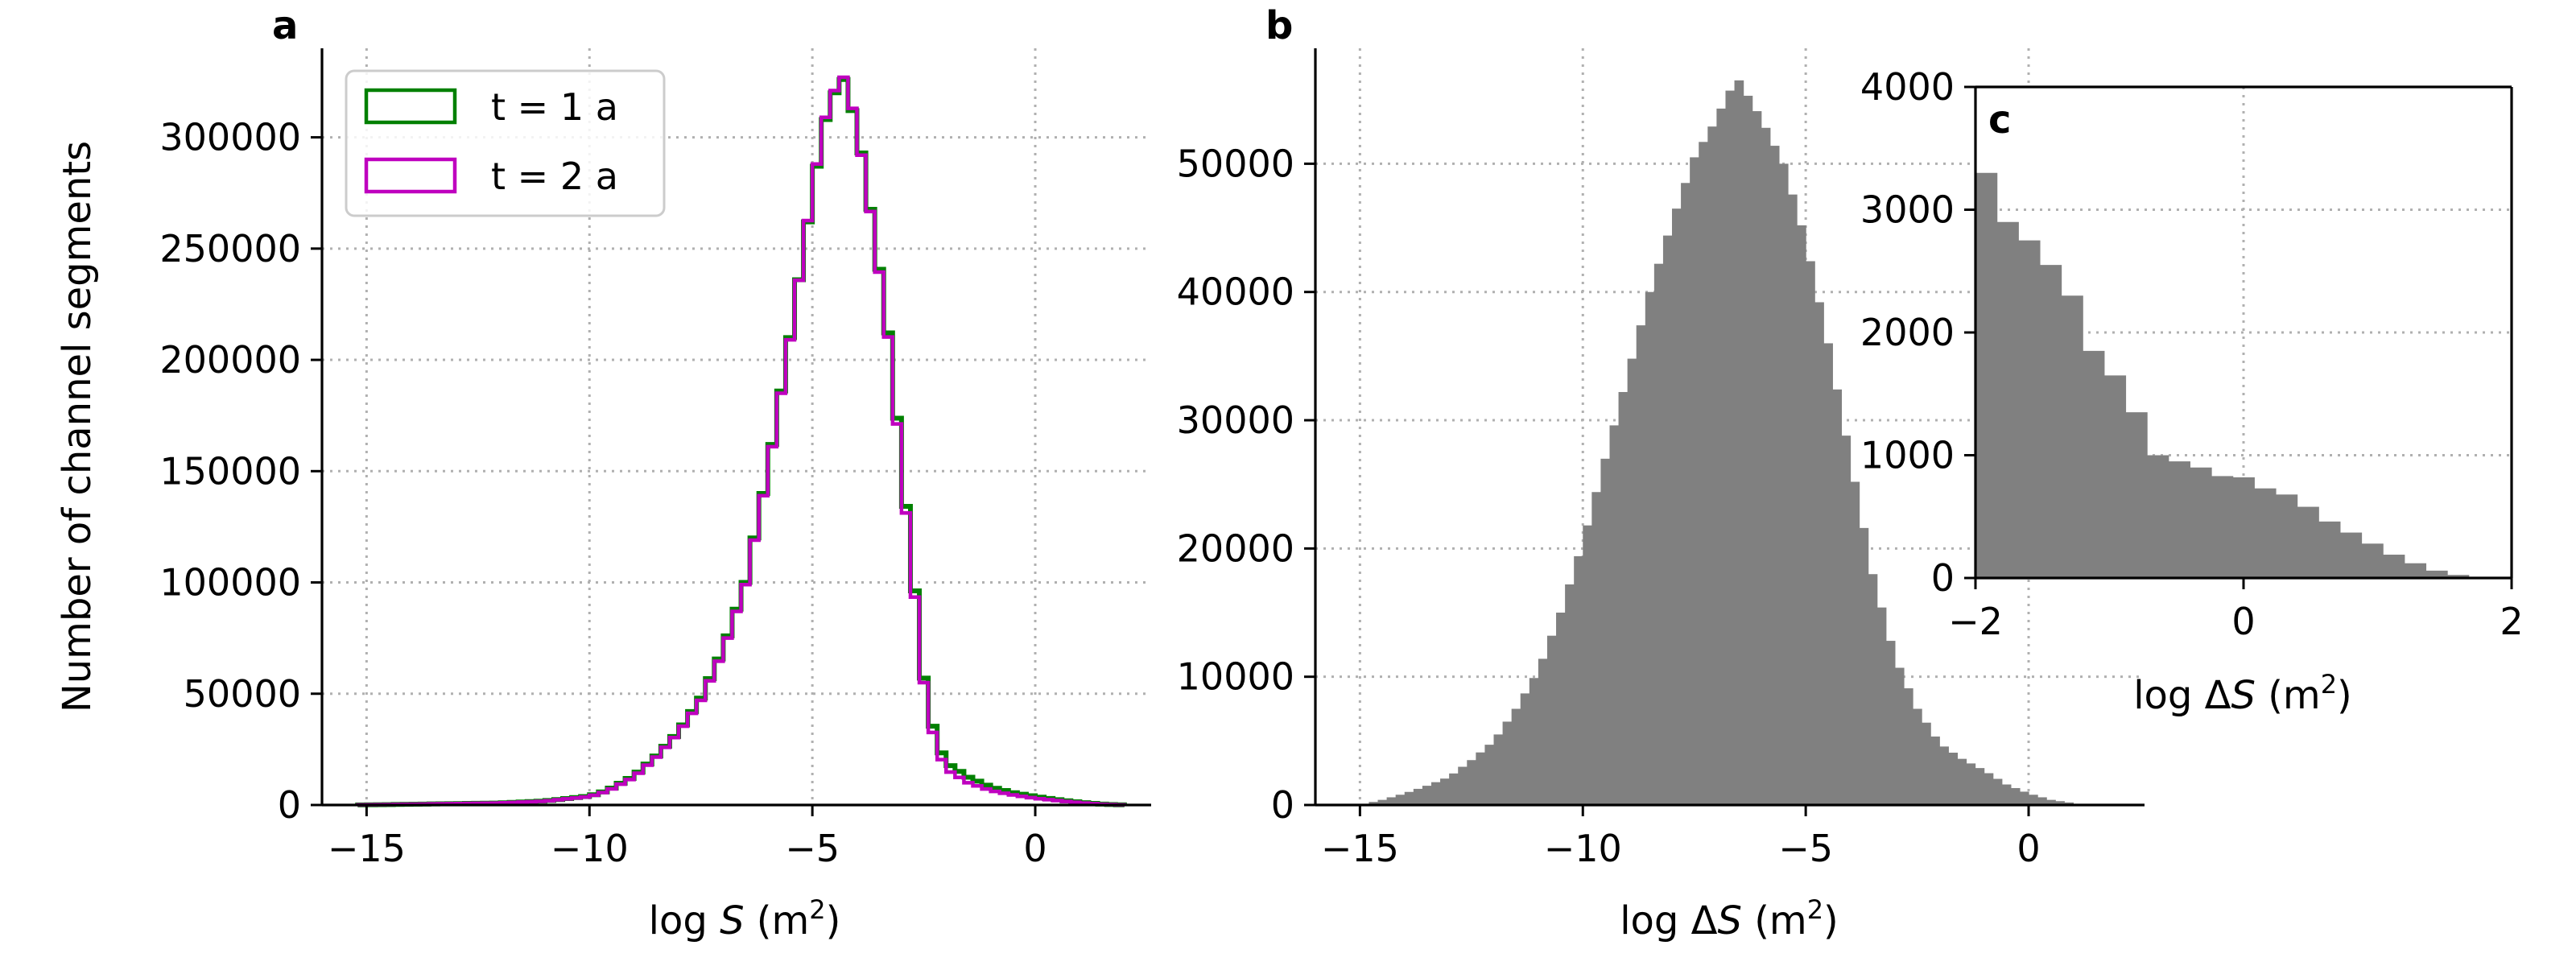 This screenshot has width=2576, height=966. I want to click on panel-a-x-label-var: S, so click(732, 920).